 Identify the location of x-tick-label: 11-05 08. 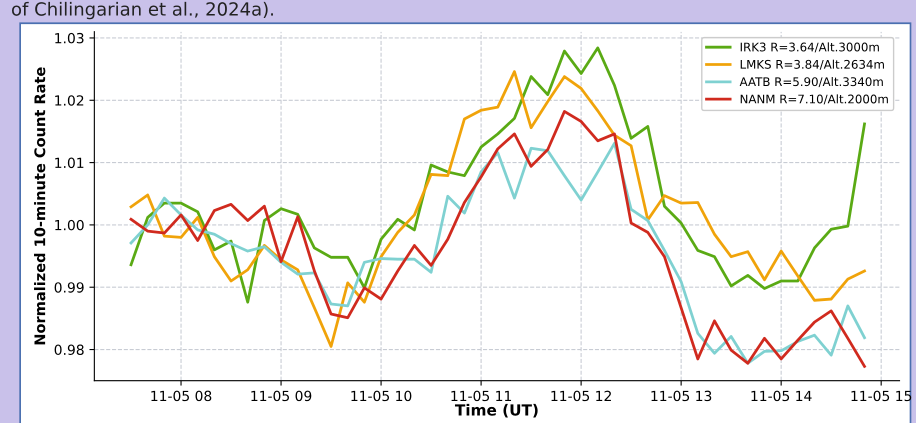
(181, 396).